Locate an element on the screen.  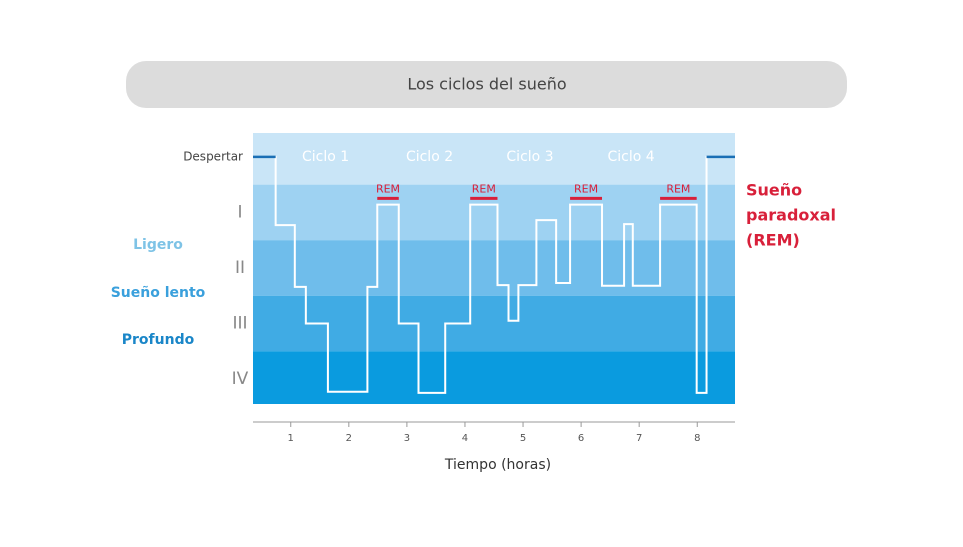
stage-group-label: Ligero is located at coordinates (158, 245).